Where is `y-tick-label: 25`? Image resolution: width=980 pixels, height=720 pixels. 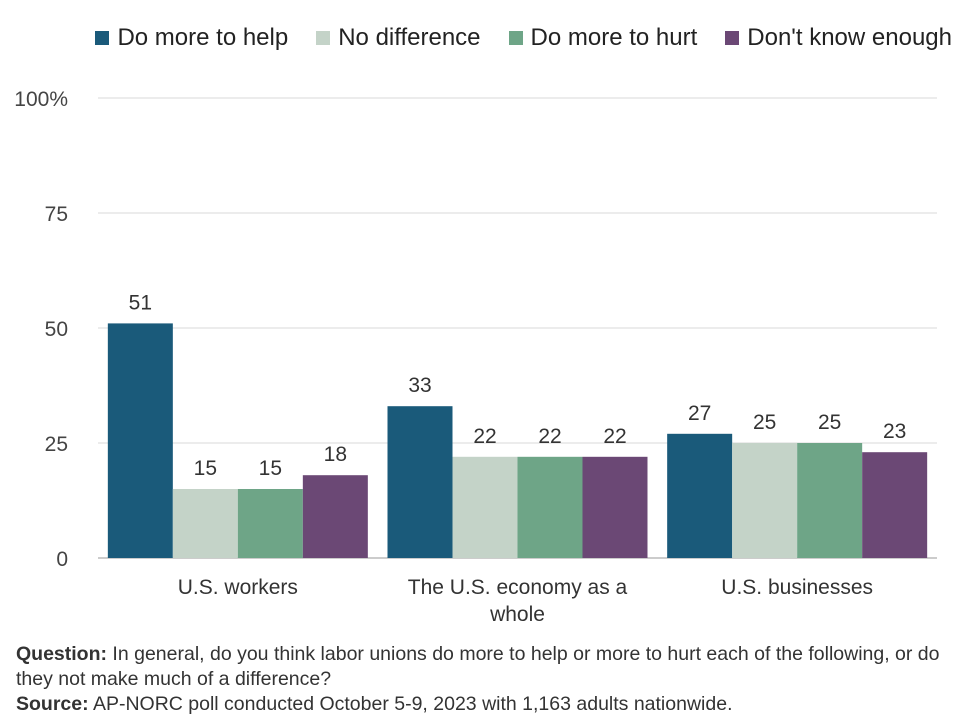 y-tick-label: 25 is located at coordinates (56, 444).